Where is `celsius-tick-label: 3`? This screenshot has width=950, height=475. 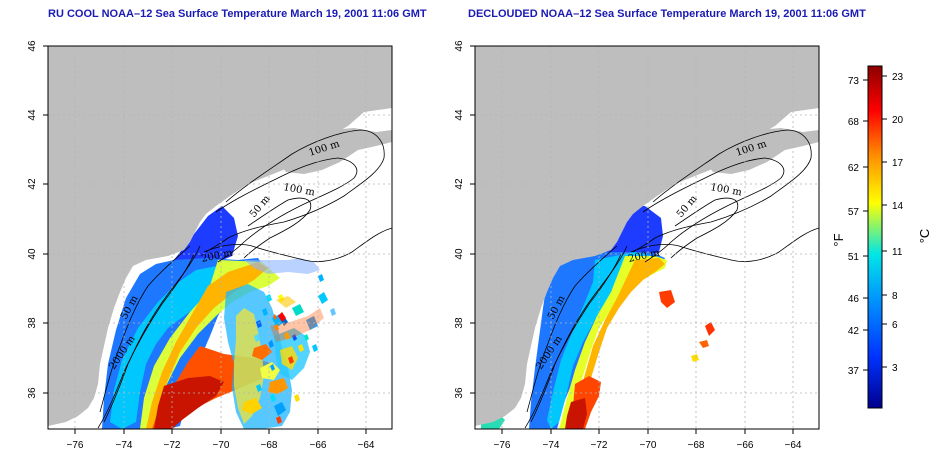
celsius-tick-label: 3 is located at coordinates (895, 368).